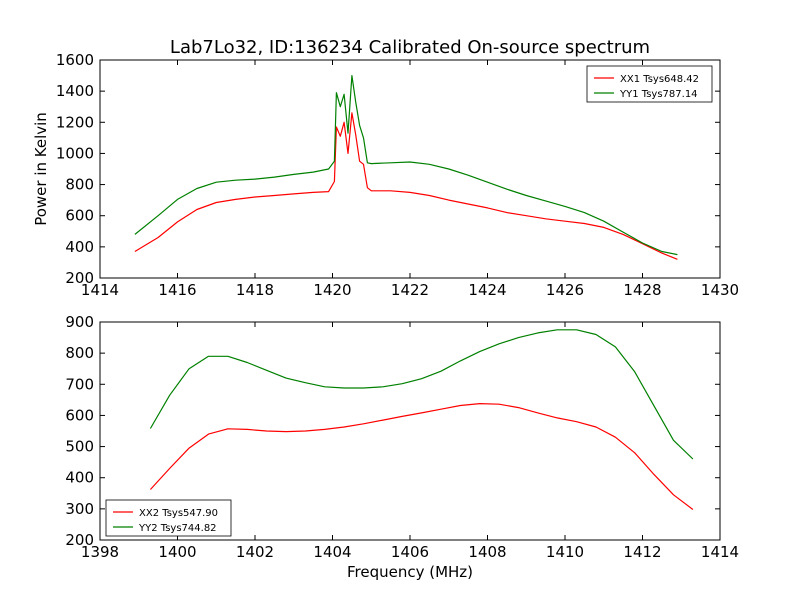  Describe the element at coordinates (565, 552) in the screenshot. I see `x-tick-label: 1410` at that location.